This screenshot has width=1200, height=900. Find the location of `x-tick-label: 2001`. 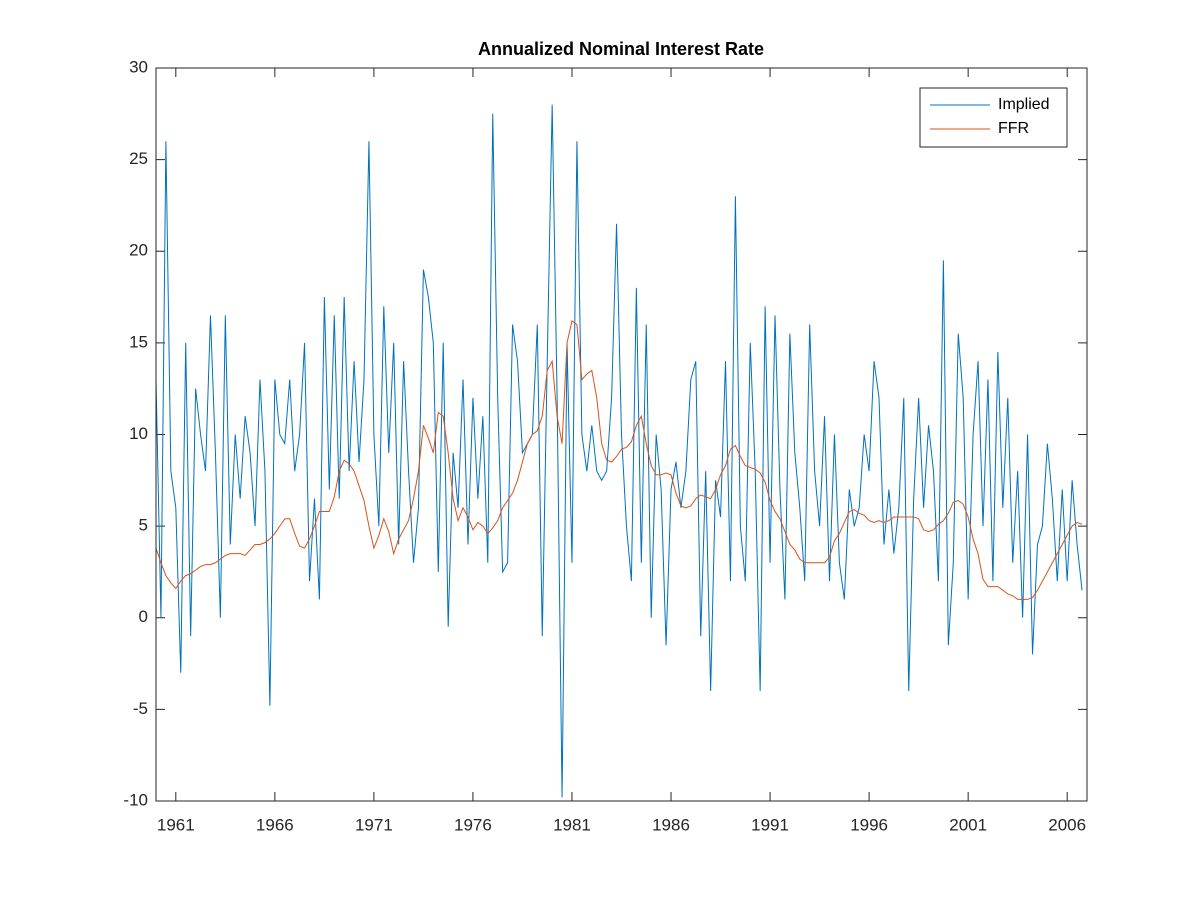

x-tick-label: 2001 is located at coordinates (968, 824).